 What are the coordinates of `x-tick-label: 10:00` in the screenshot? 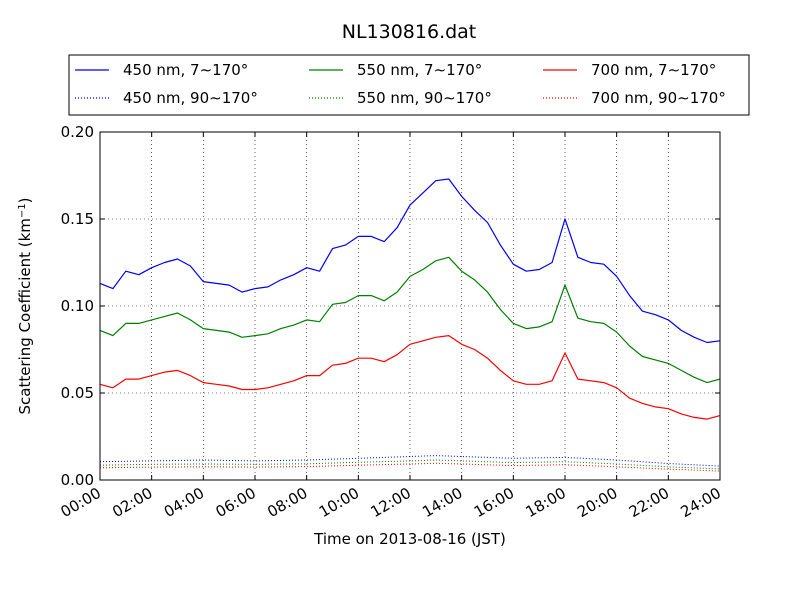 It's located at (339, 502).